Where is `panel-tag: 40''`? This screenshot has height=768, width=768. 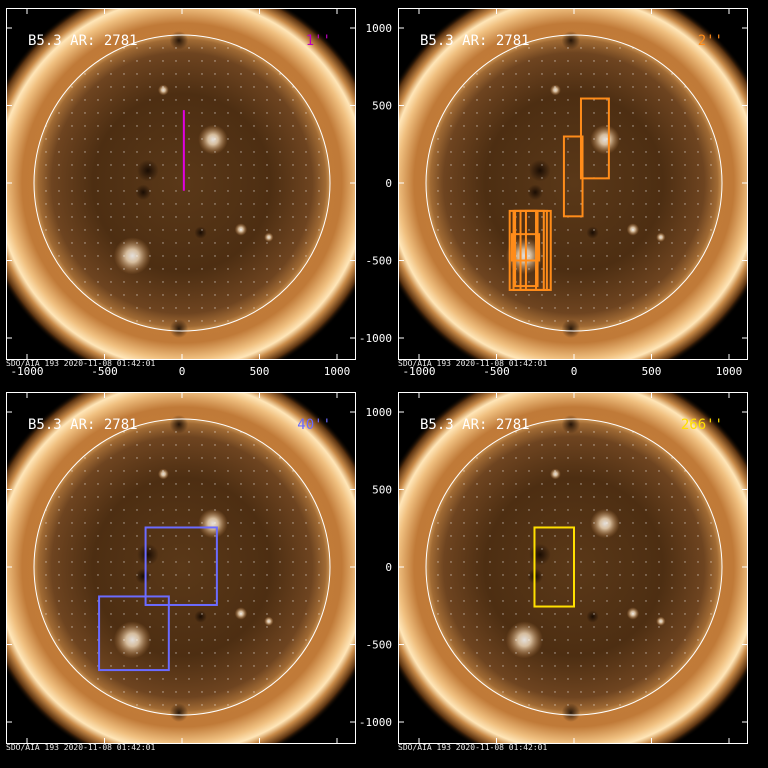 panel-tag: 40'' is located at coordinates (314, 425).